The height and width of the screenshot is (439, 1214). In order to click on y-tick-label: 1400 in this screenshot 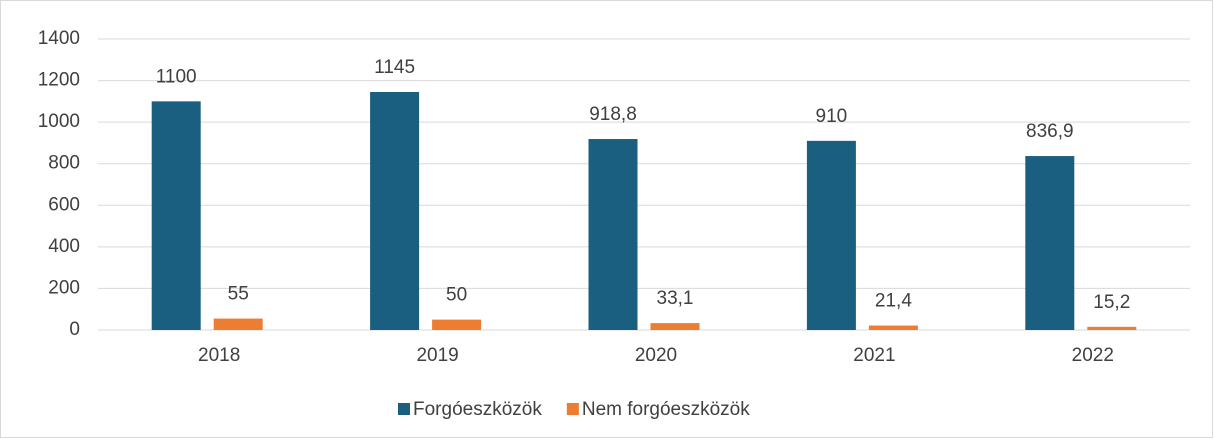, I will do `click(59, 38)`.